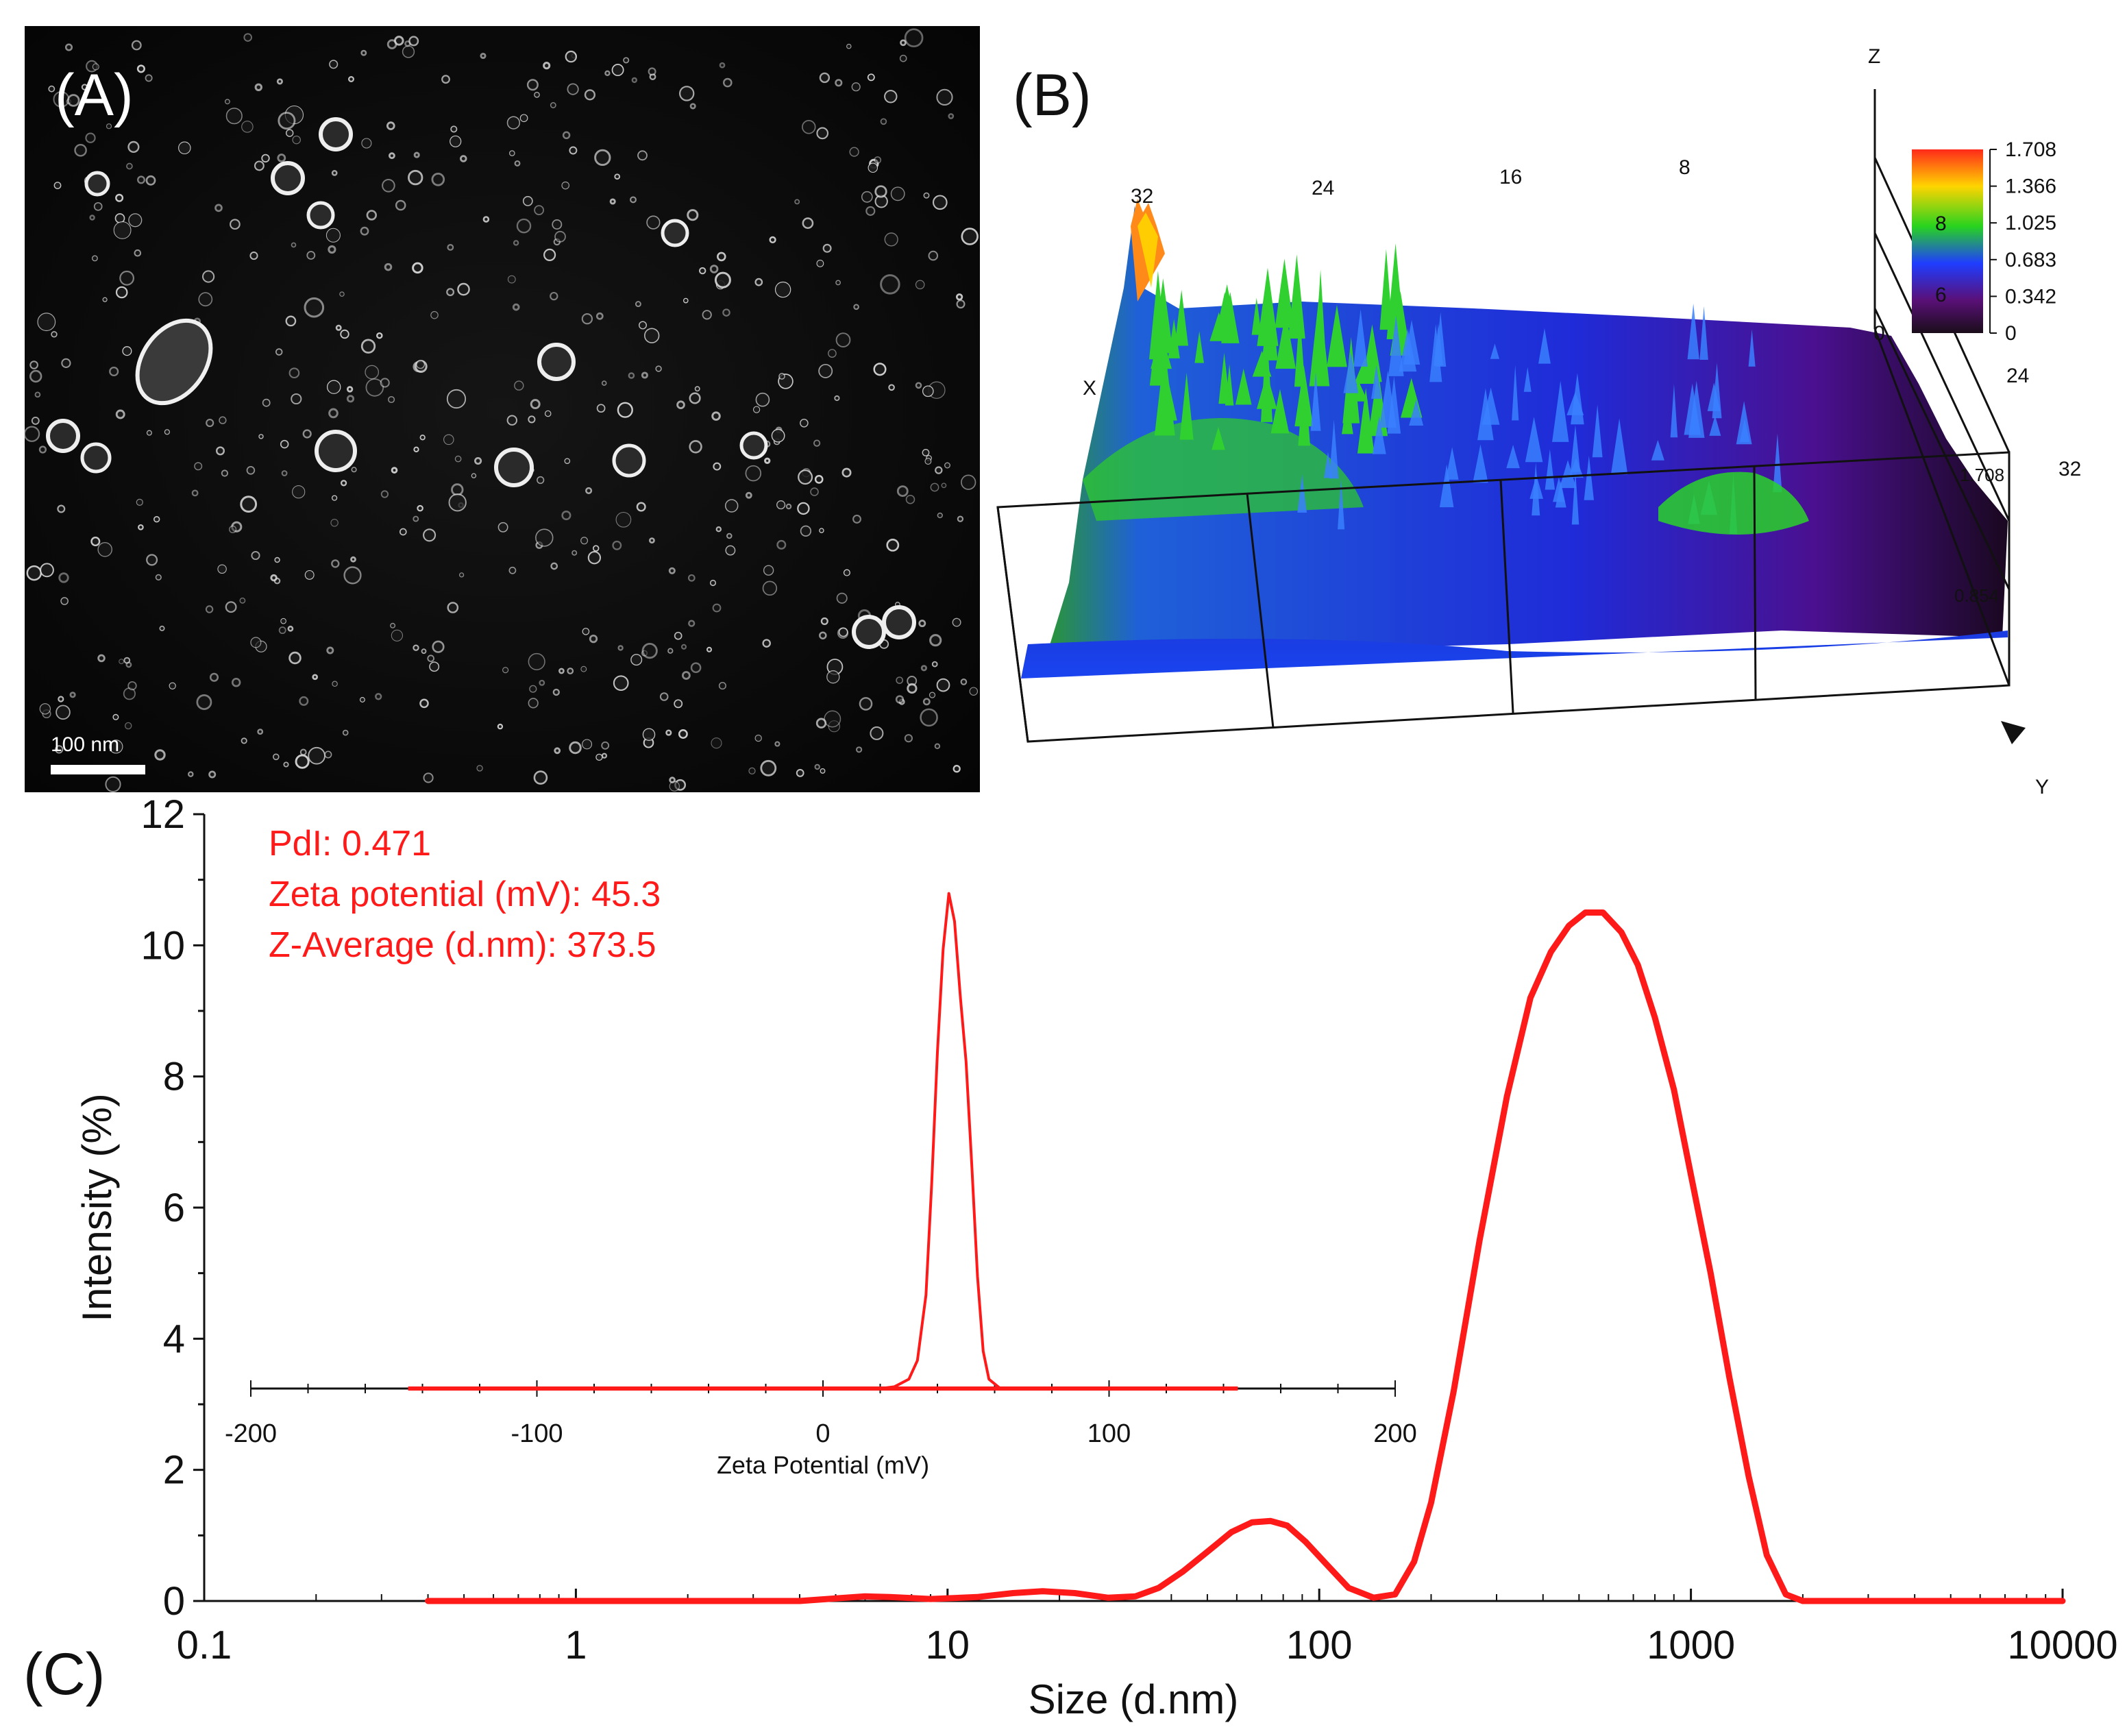 The height and width of the screenshot is (1736, 2127). I want to click on colorbar-inner-8: 8, so click(1941, 224).